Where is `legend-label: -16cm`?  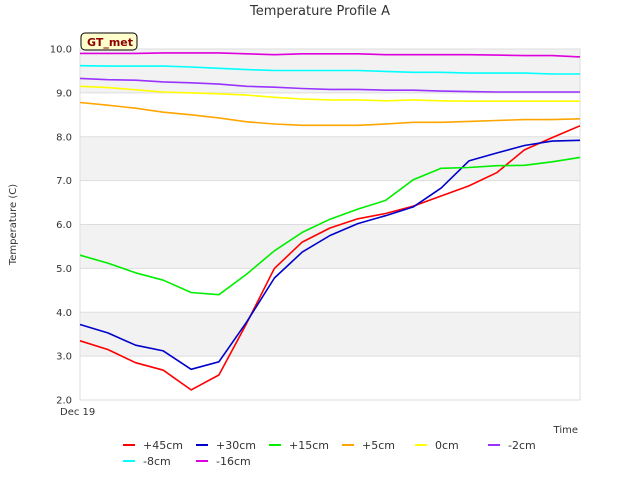
legend-label: -16cm is located at coordinates (233, 461).